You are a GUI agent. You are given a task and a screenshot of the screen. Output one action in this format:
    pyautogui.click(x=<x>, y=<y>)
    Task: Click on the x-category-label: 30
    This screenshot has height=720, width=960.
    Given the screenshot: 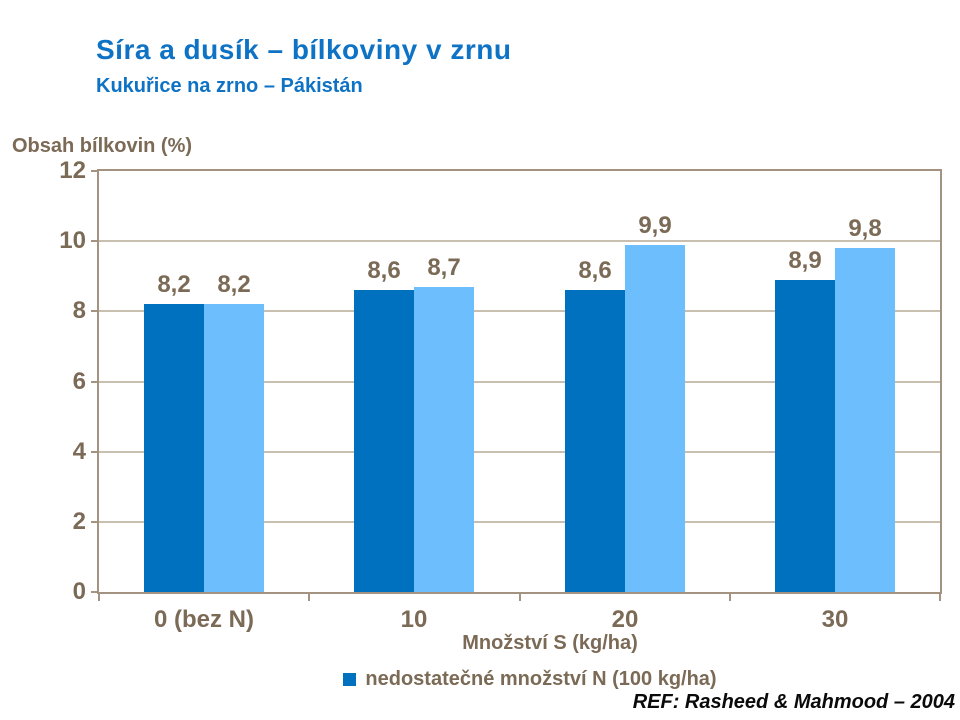 What is the action you would take?
    pyautogui.click(x=835, y=619)
    